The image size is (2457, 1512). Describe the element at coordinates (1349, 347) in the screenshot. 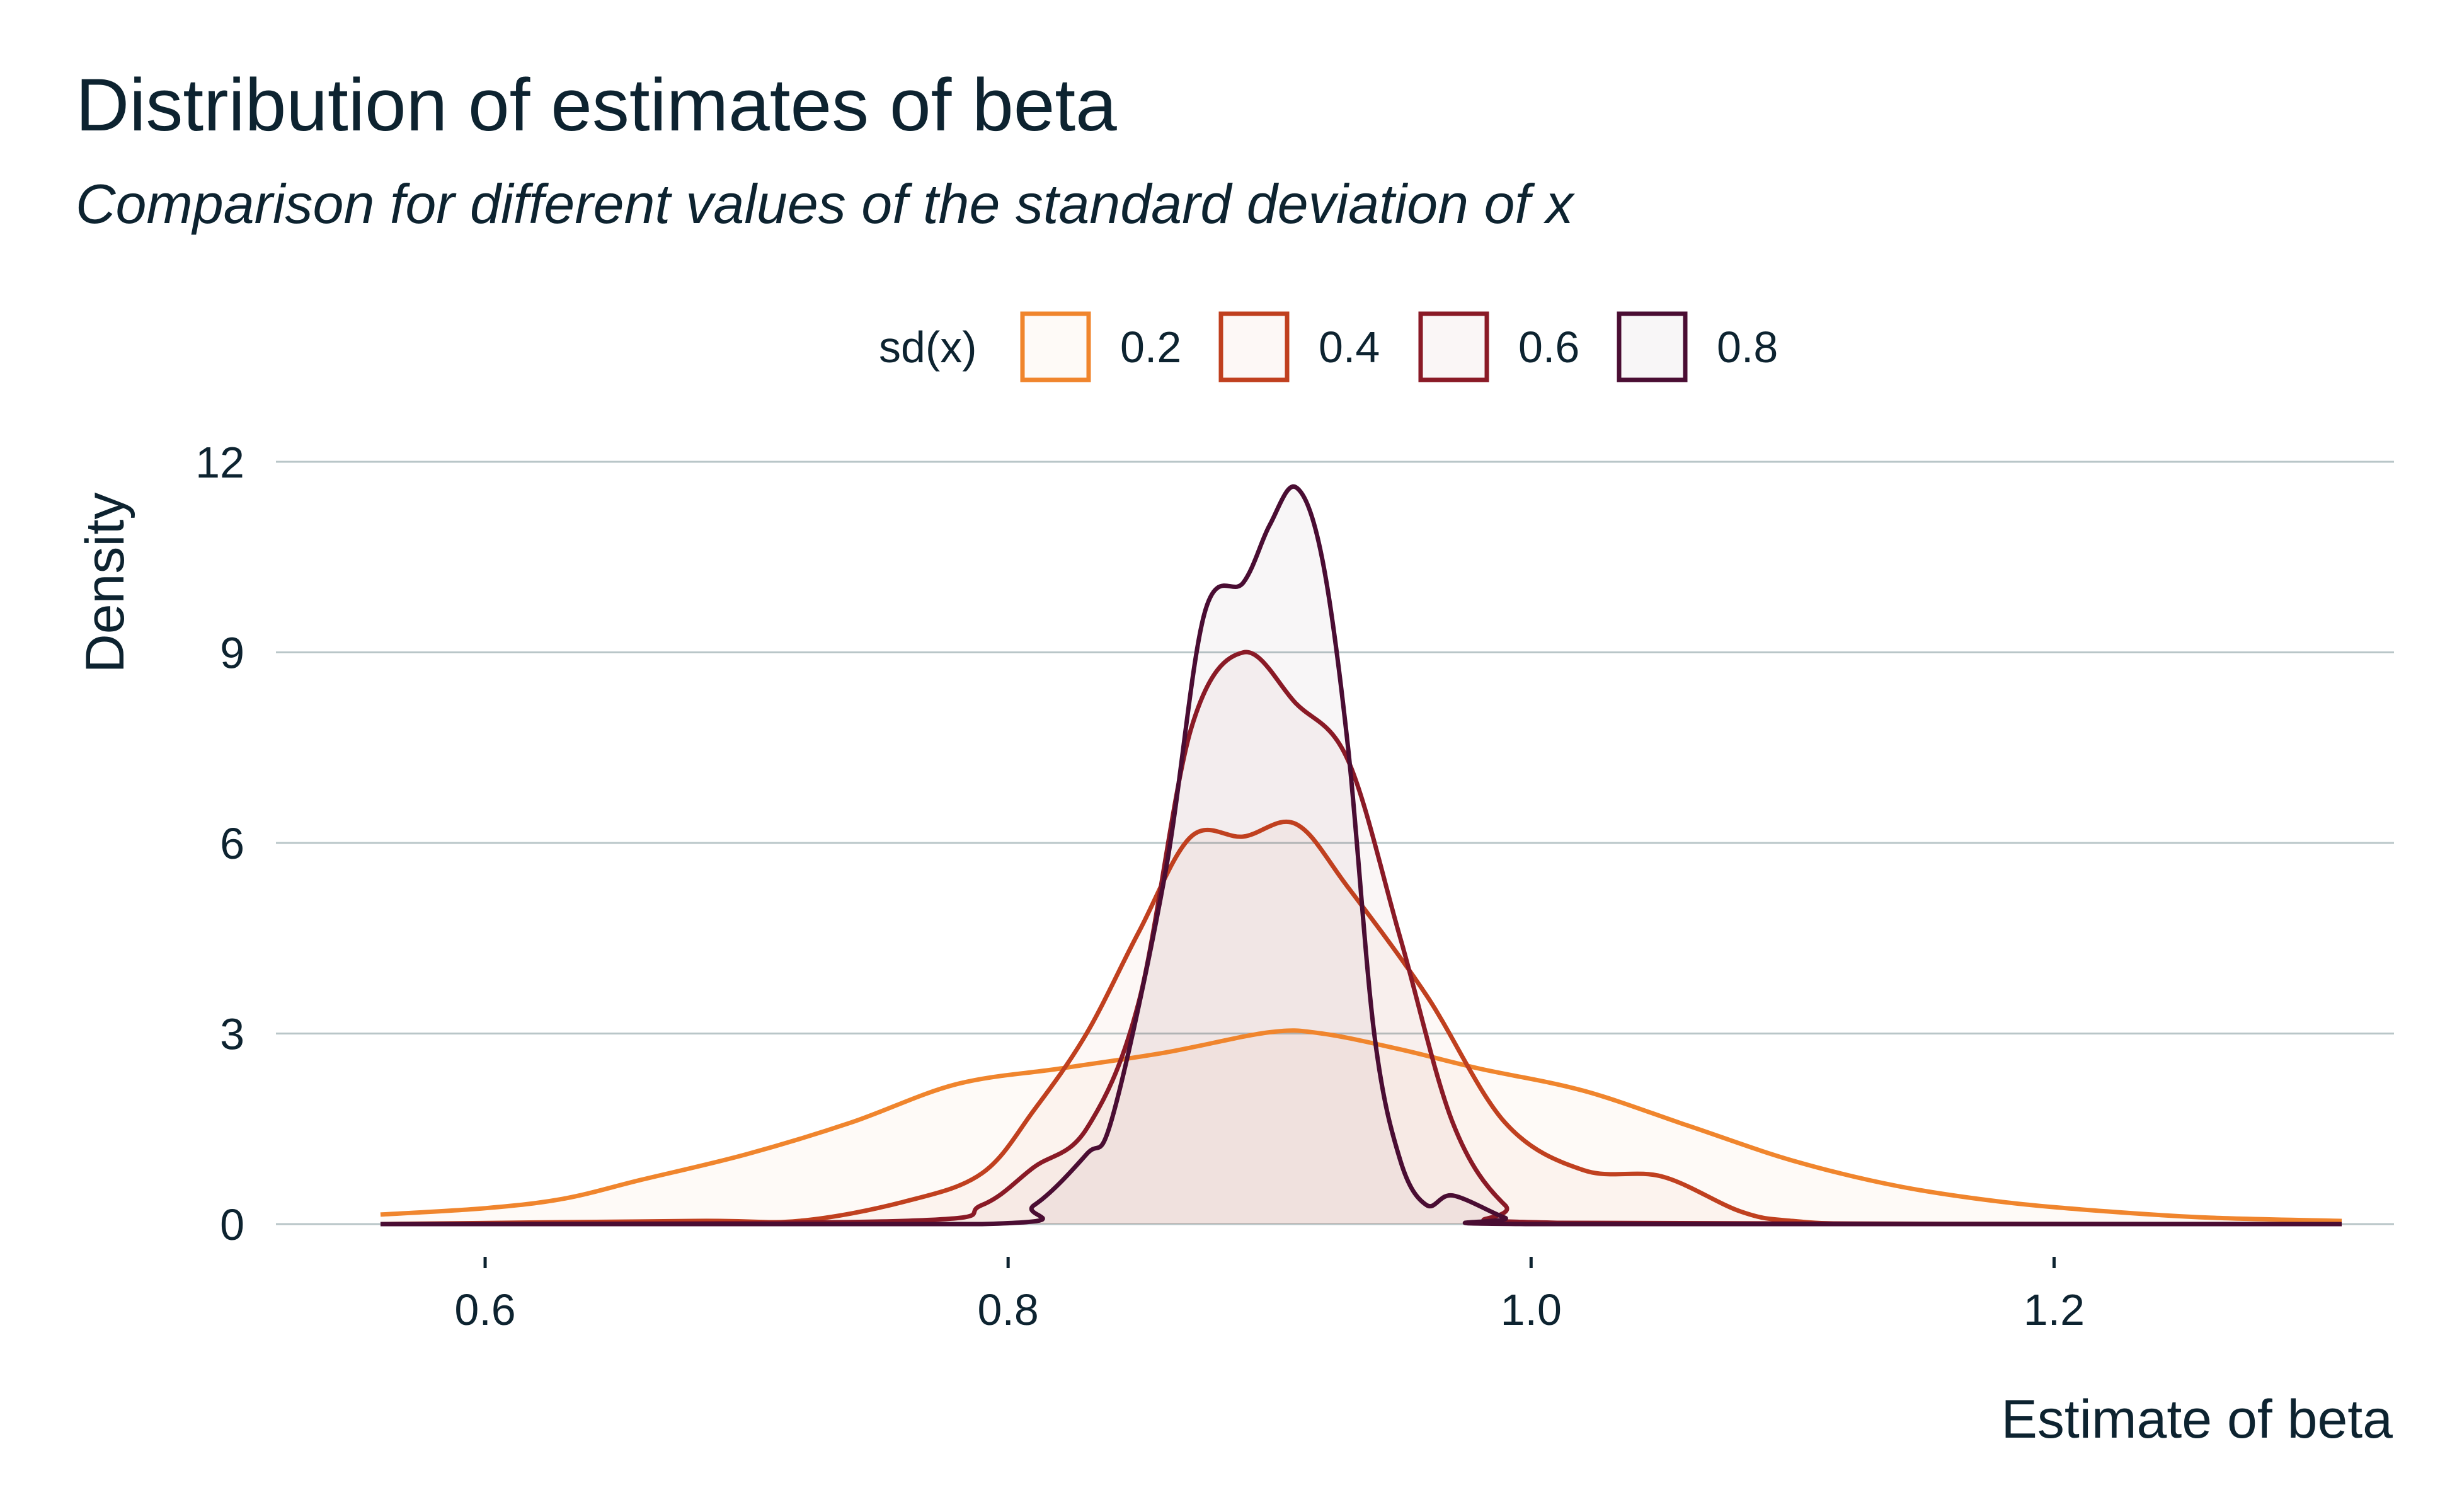

I see `legend-label: 0.4` at that location.